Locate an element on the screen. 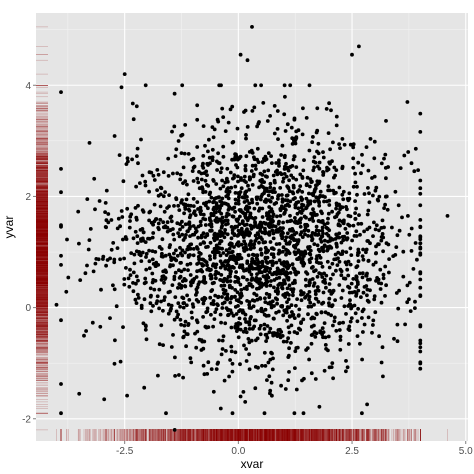 This screenshot has height=474, width=474. y-rug is located at coordinates (42, 228).